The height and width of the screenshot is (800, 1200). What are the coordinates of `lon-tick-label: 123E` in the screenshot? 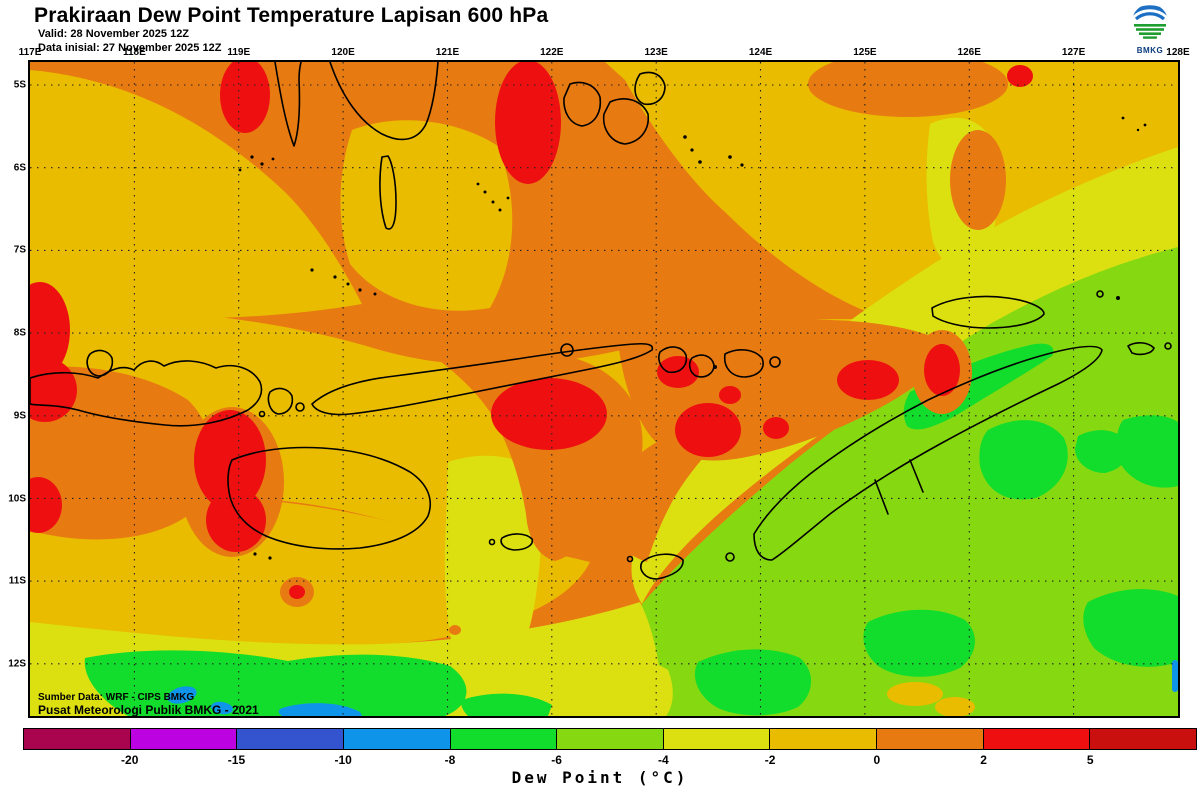 It's located at (656, 52).